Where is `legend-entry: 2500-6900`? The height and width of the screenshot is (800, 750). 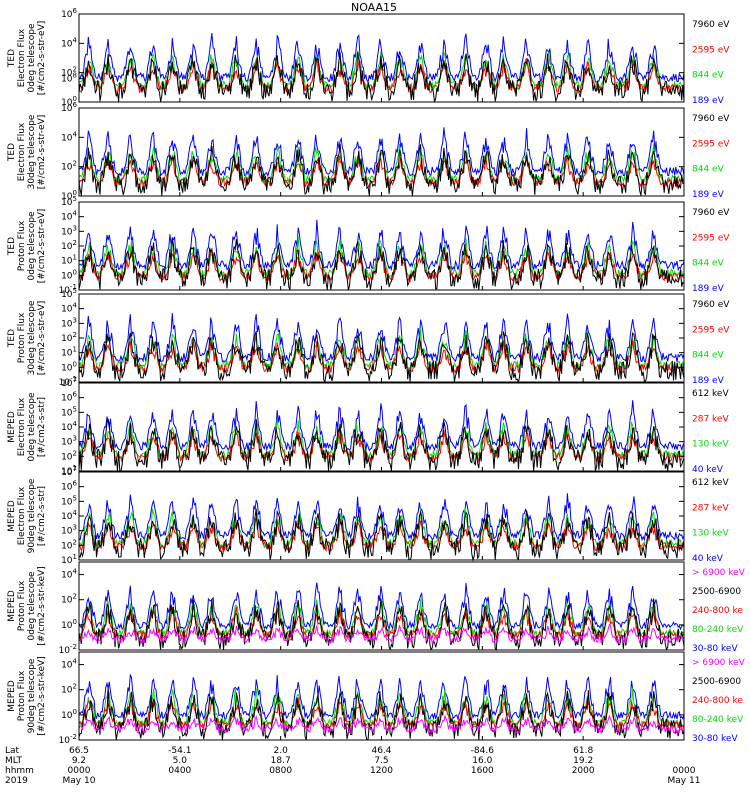 legend-entry: 2500-6900 is located at coordinates (716, 682).